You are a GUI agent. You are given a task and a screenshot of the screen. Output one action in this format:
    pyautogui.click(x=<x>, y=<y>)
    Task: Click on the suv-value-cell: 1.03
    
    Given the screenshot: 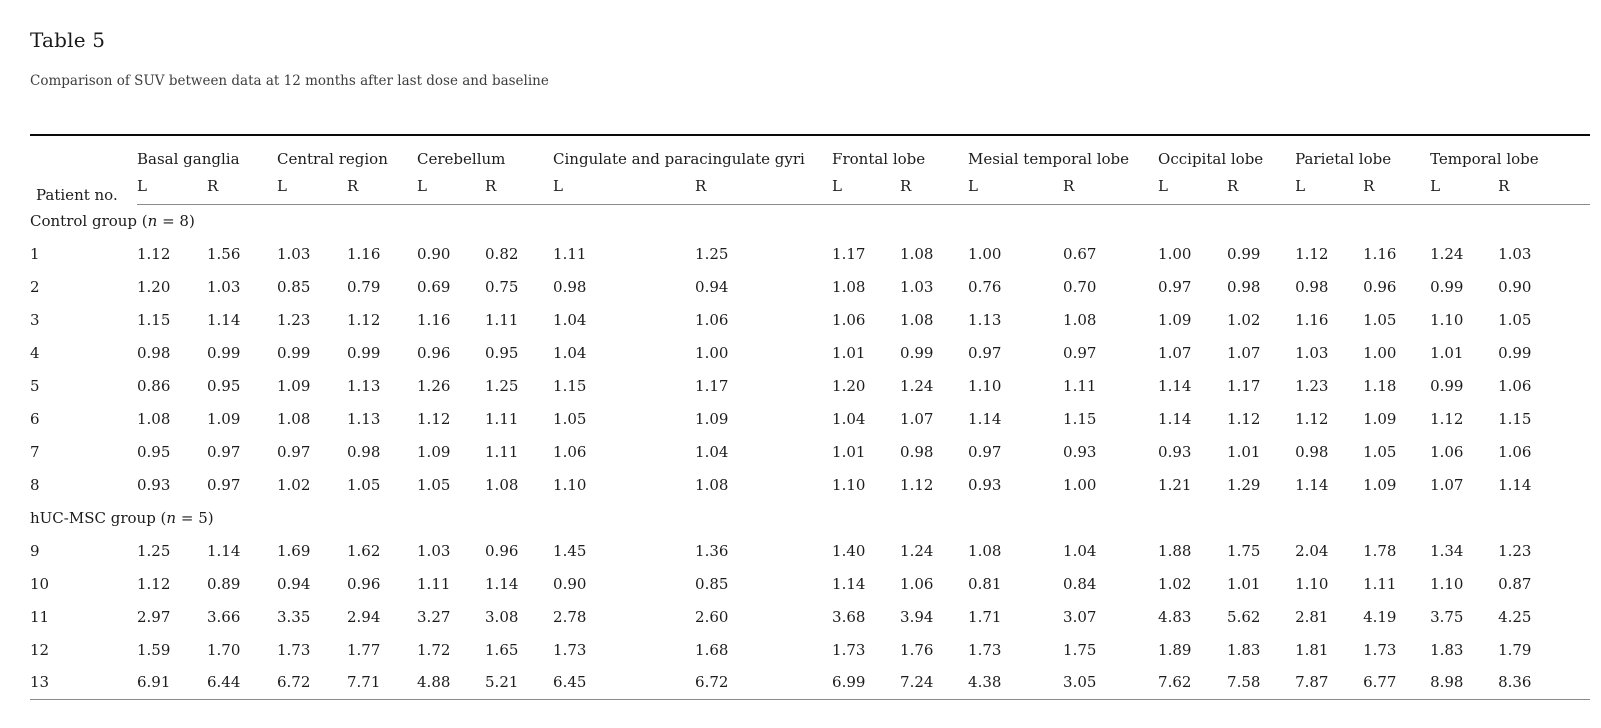 What is the action you would take?
    pyautogui.click(x=1312, y=352)
    